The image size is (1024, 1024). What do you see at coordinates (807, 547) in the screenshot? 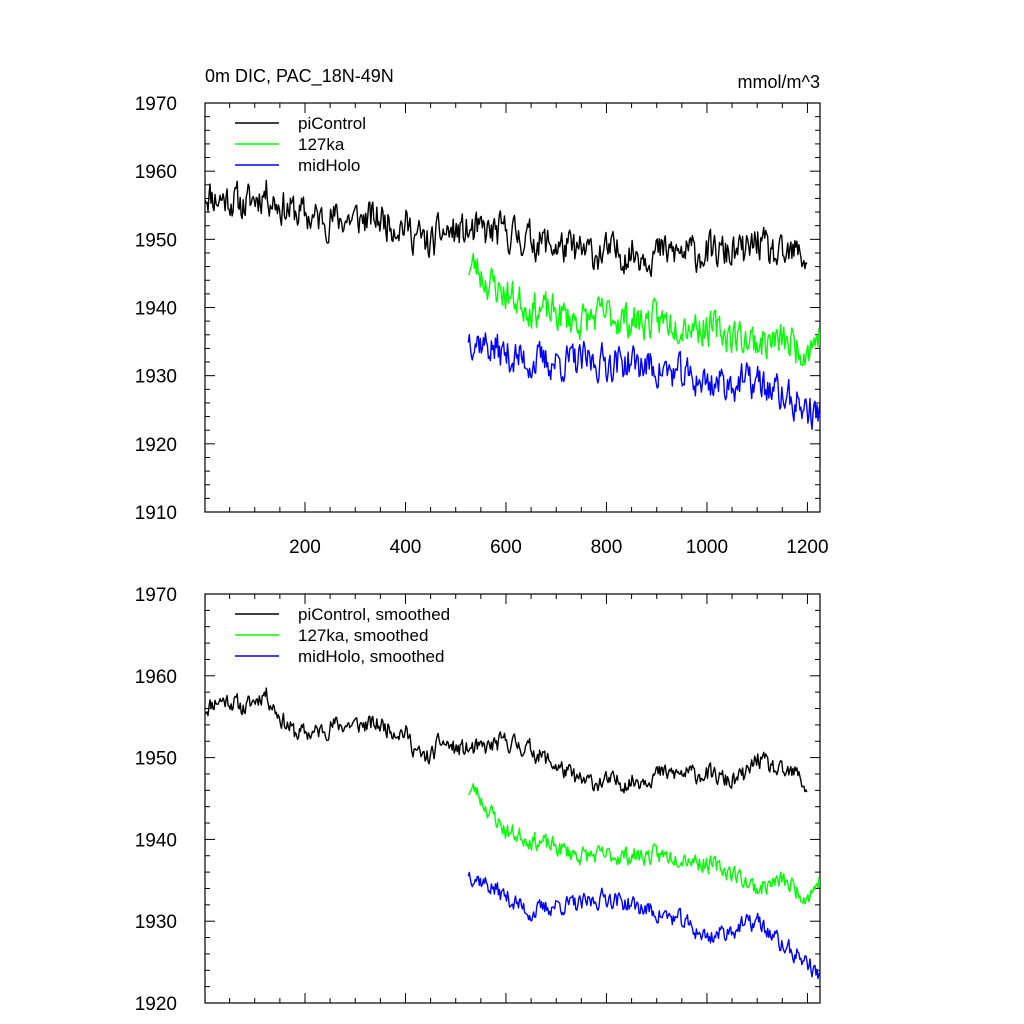
I see `x-tick-label: 1200` at bounding box center [807, 547].